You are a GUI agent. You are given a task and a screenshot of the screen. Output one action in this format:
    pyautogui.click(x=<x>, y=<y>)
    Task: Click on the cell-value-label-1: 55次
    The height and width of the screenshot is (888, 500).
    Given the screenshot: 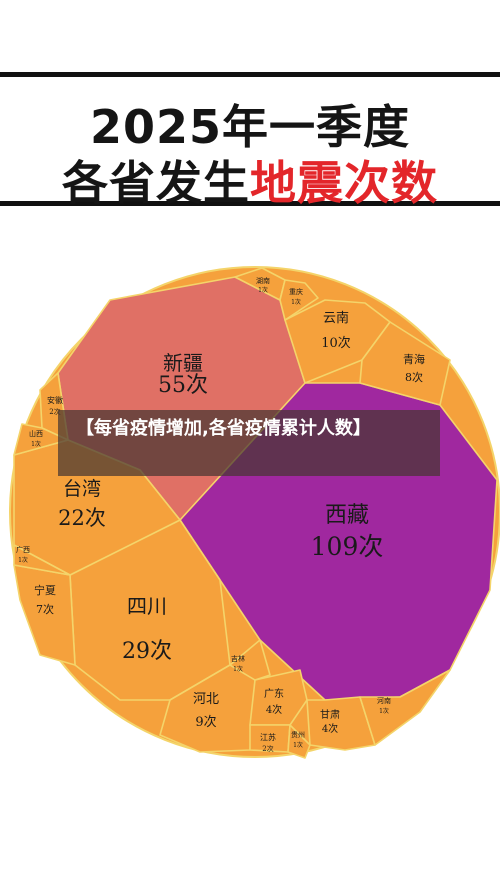 What is the action you would take?
    pyautogui.click(x=183, y=385)
    